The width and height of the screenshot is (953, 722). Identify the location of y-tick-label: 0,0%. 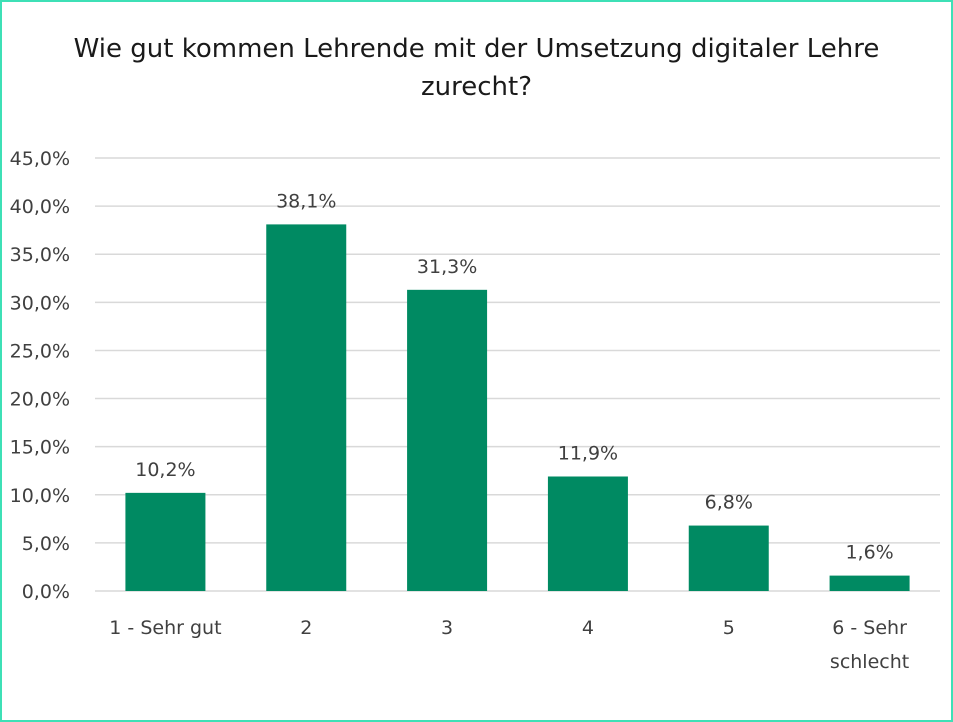
(46, 592).